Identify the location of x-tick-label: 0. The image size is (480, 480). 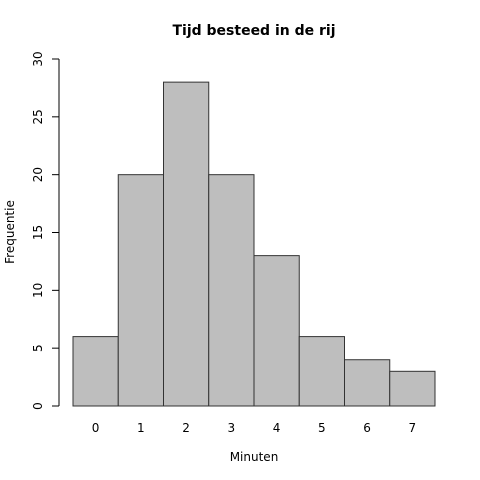
(96, 428).